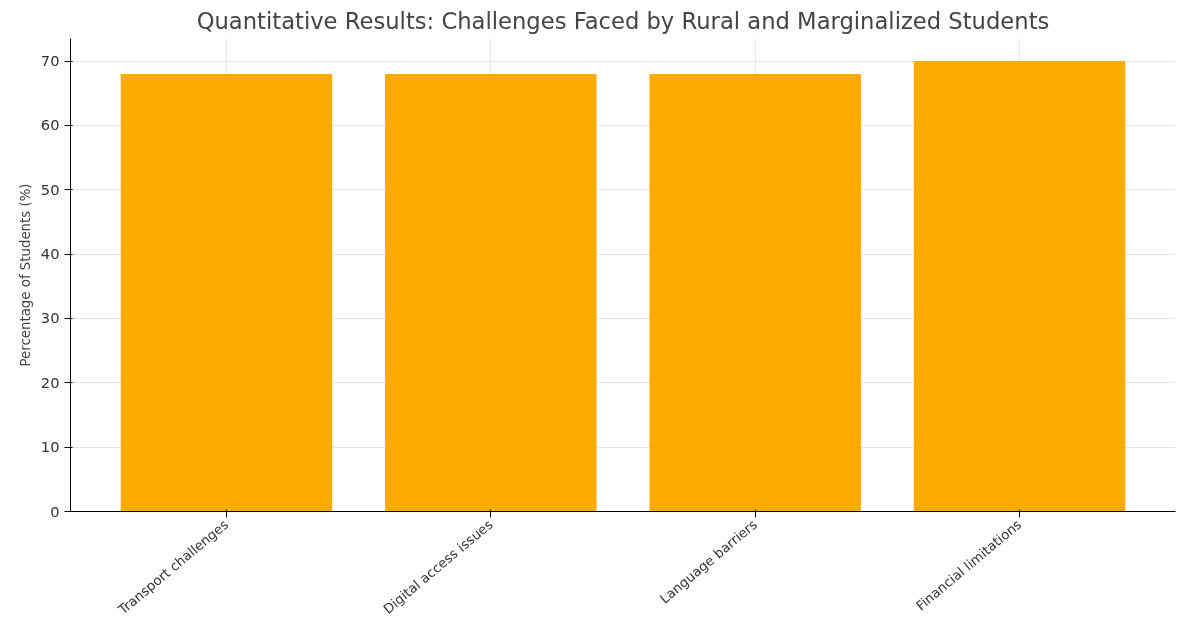 This screenshot has width=1188, height=633. I want to click on y-tick-label: 40, so click(50, 254).